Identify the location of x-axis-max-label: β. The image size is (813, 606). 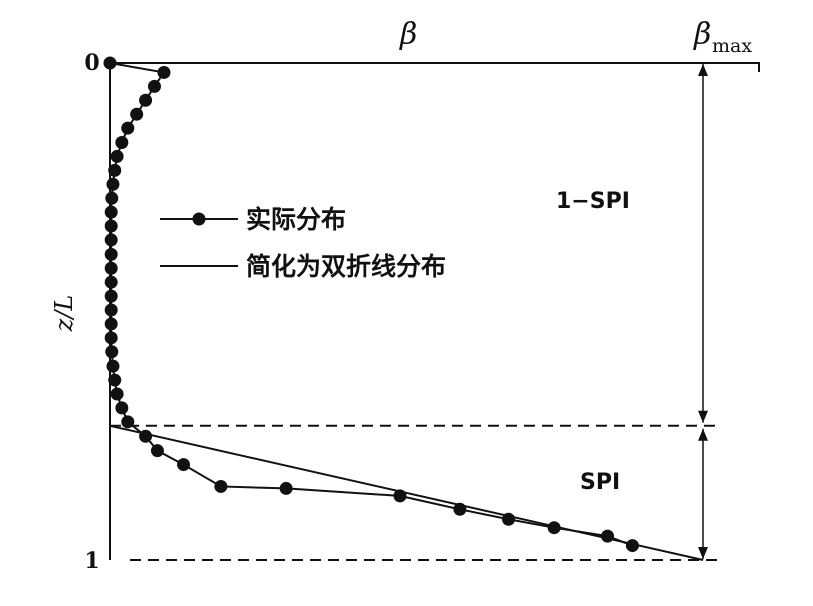
(702, 34).